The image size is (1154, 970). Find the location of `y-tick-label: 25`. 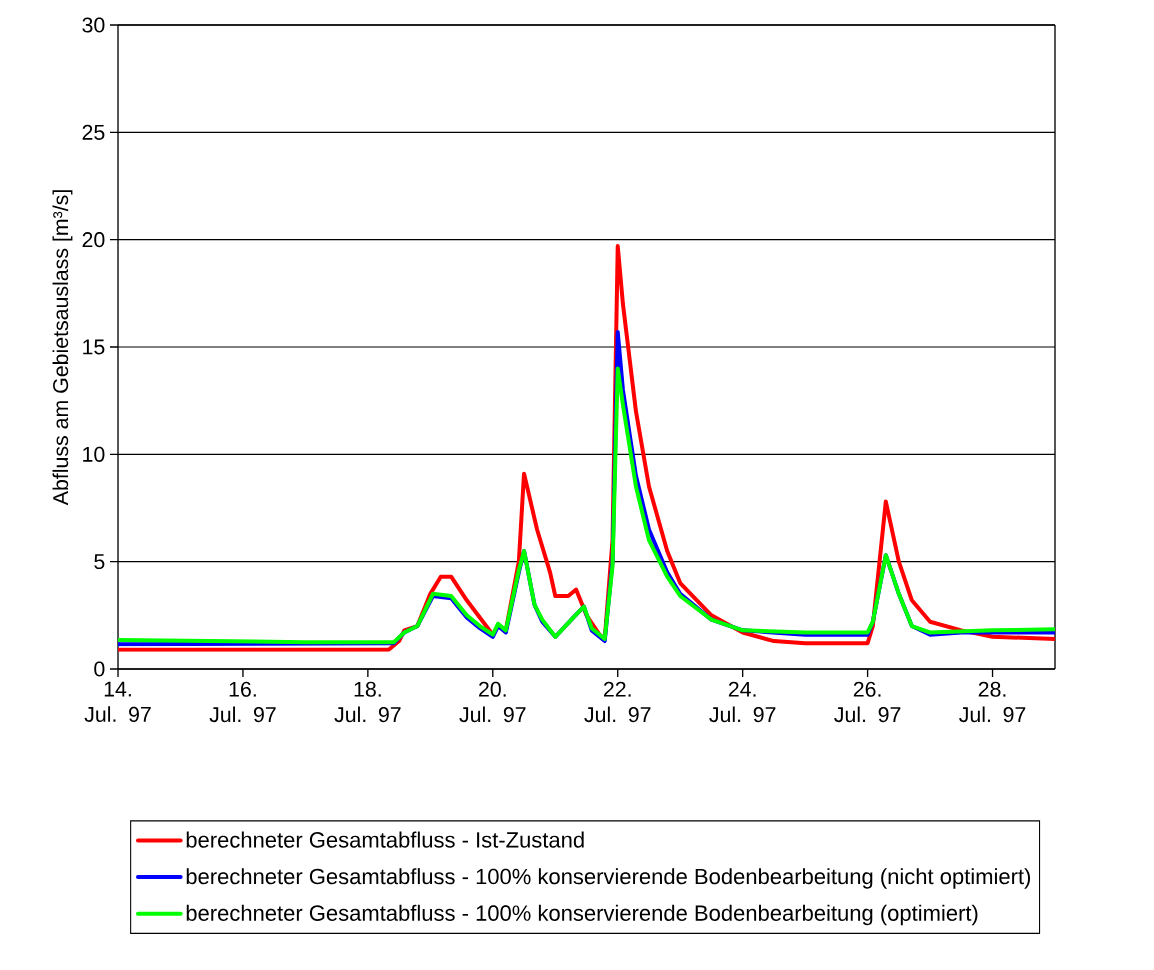

y-tick-label: 25 is located at coordinates (93, 132).